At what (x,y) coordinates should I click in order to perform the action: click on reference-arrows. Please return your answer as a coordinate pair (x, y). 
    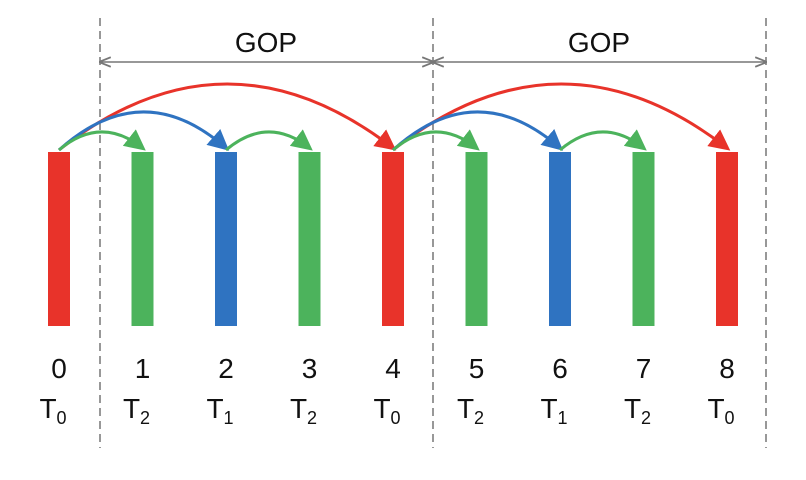
    Looking at the image, I should click on (394, 117).